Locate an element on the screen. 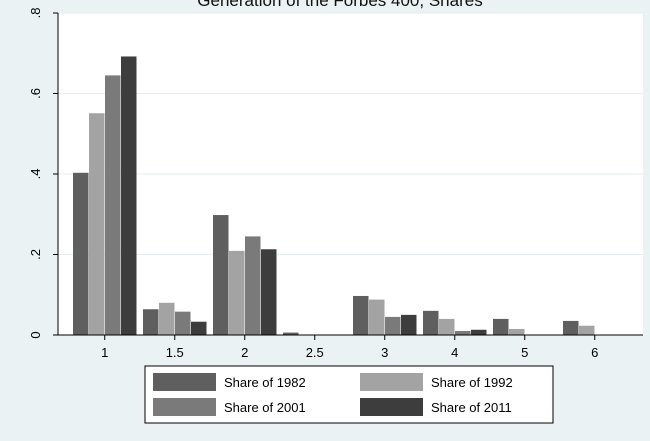 The image size is (650, 441). x-tick-label: 2 is located at coordinates (244, 352).